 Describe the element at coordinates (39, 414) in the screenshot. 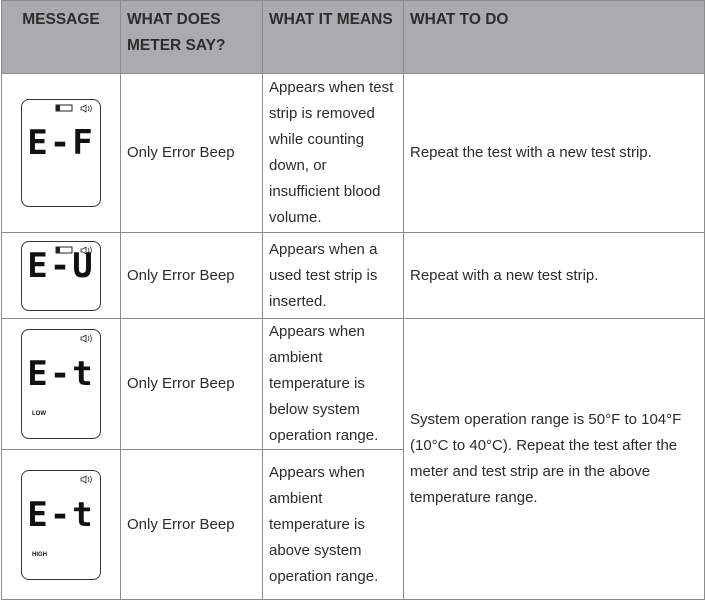

I see `display-indicator: LOW` at that location.